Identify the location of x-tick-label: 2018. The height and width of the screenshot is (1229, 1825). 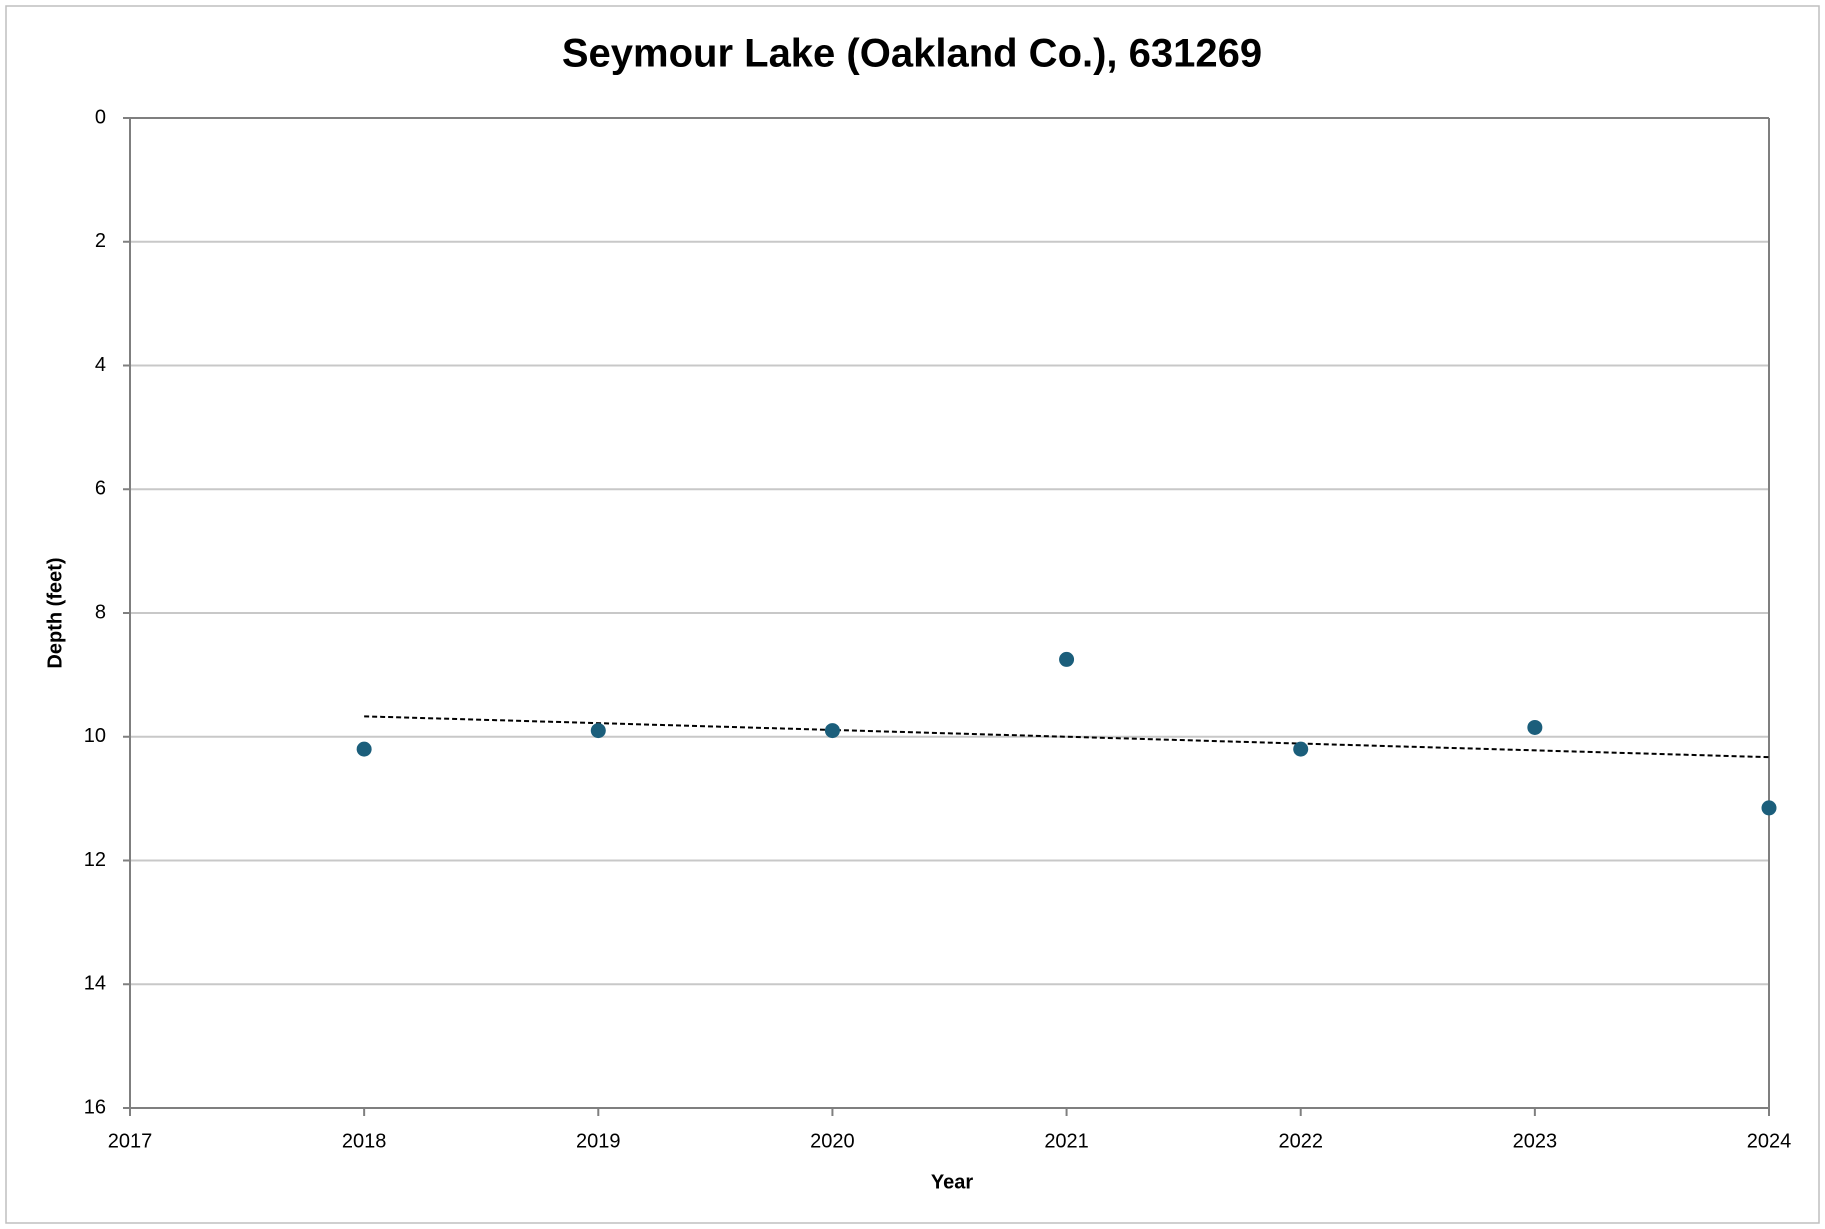
(364, 1141).